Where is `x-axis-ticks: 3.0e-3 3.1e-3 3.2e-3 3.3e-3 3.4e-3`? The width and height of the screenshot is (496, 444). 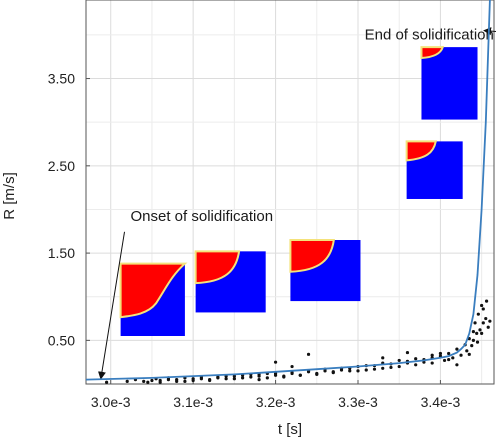
x-axis-ticks: 3.0e-3 3.1e-3 3.2e-3 3.3e-3 3.4e-3 is located at coordinates (276, 395).